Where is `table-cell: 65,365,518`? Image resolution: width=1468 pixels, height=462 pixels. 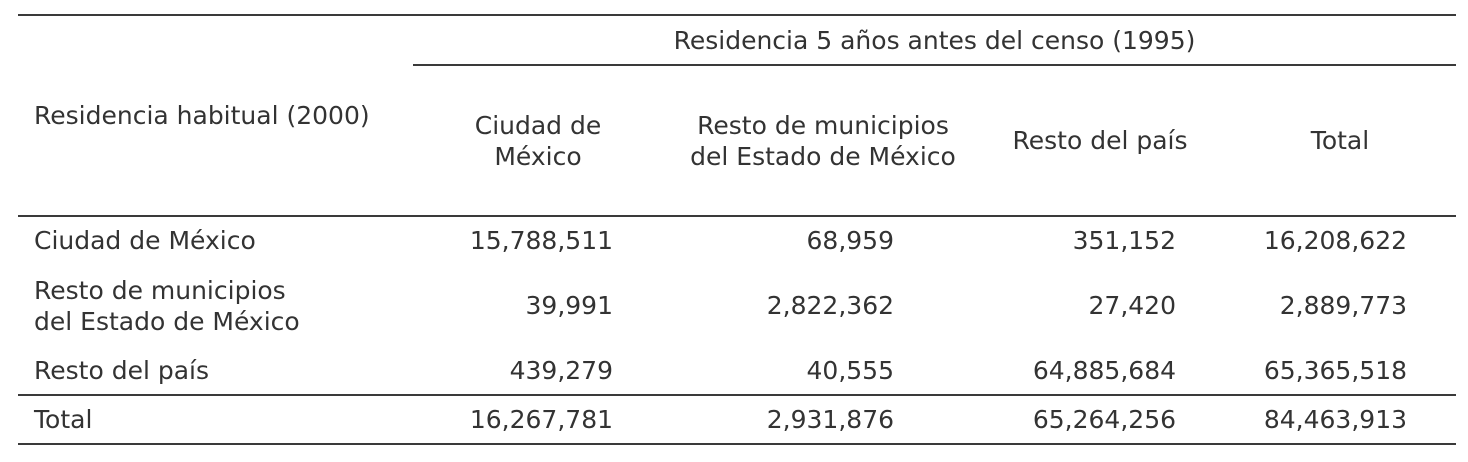
table-cell: 65,365,518 is located at coordinates (1335, 370).